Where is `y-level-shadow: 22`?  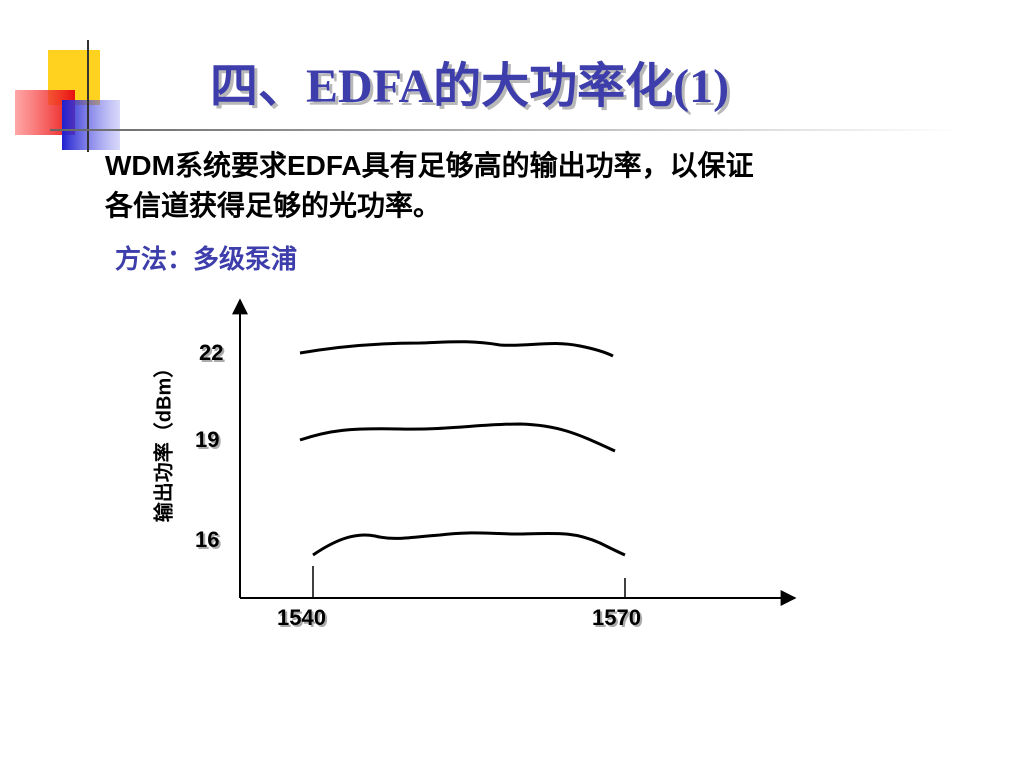 y-level-shadow: 22 is located at coordinates (213, 354).